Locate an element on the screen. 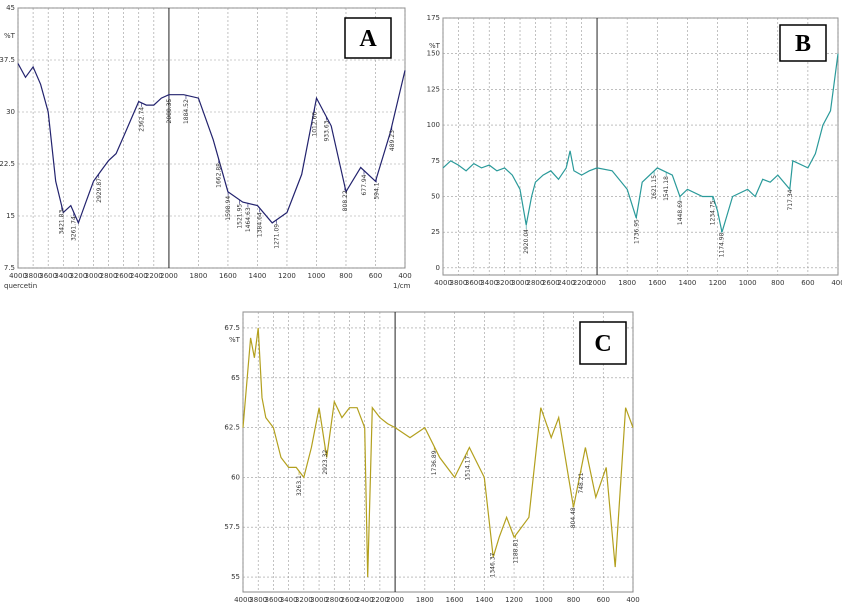 Image resolution: width=842 pixels, height=610 pixels. peak-label: 2923.32 is located at coordinates (325, 462).